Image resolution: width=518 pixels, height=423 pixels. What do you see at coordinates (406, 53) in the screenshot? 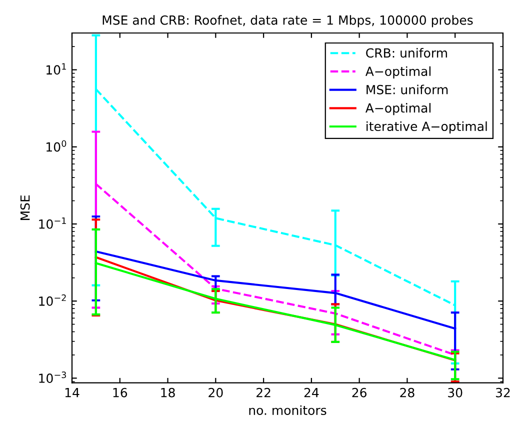
I see `legend-label: CRB: uniform` at bounding box center [406, 53].